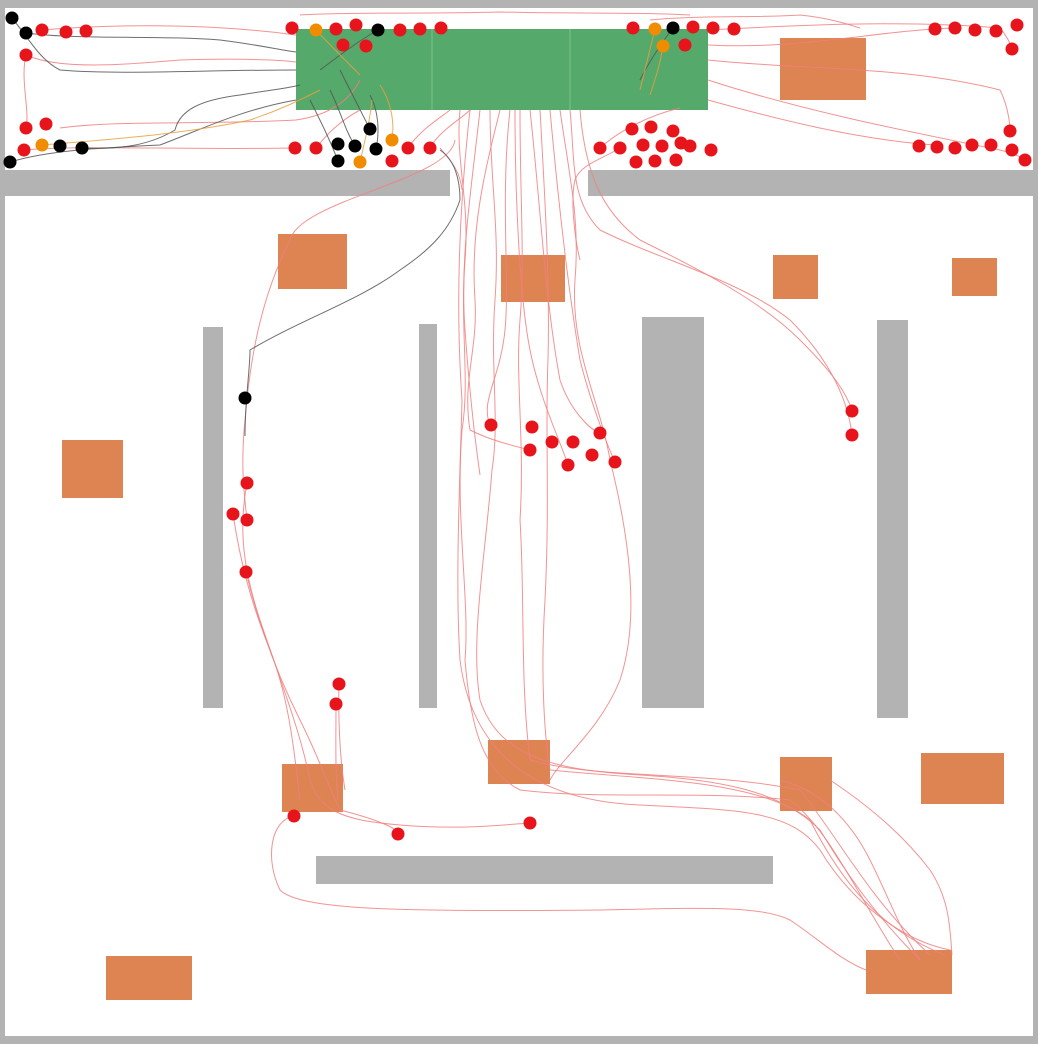  What do you see at coordinates (2, 522) in the screenshot?
I see `wall-left` at bounding box center [2, 522].